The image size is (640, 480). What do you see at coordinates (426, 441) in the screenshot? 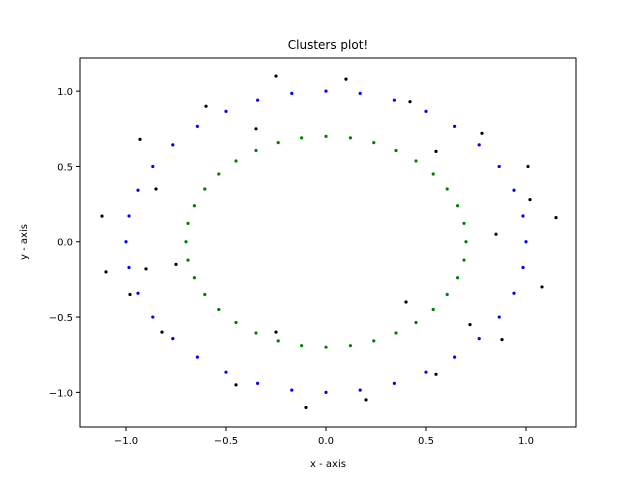
I see `x-tick-label: 0.5` at bounding box center [426, 441].